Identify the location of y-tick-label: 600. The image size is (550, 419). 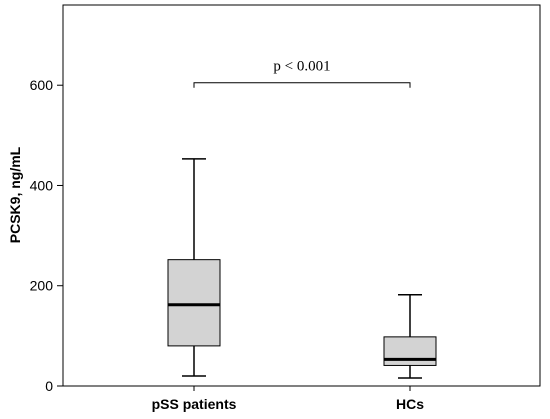
(42, 85).